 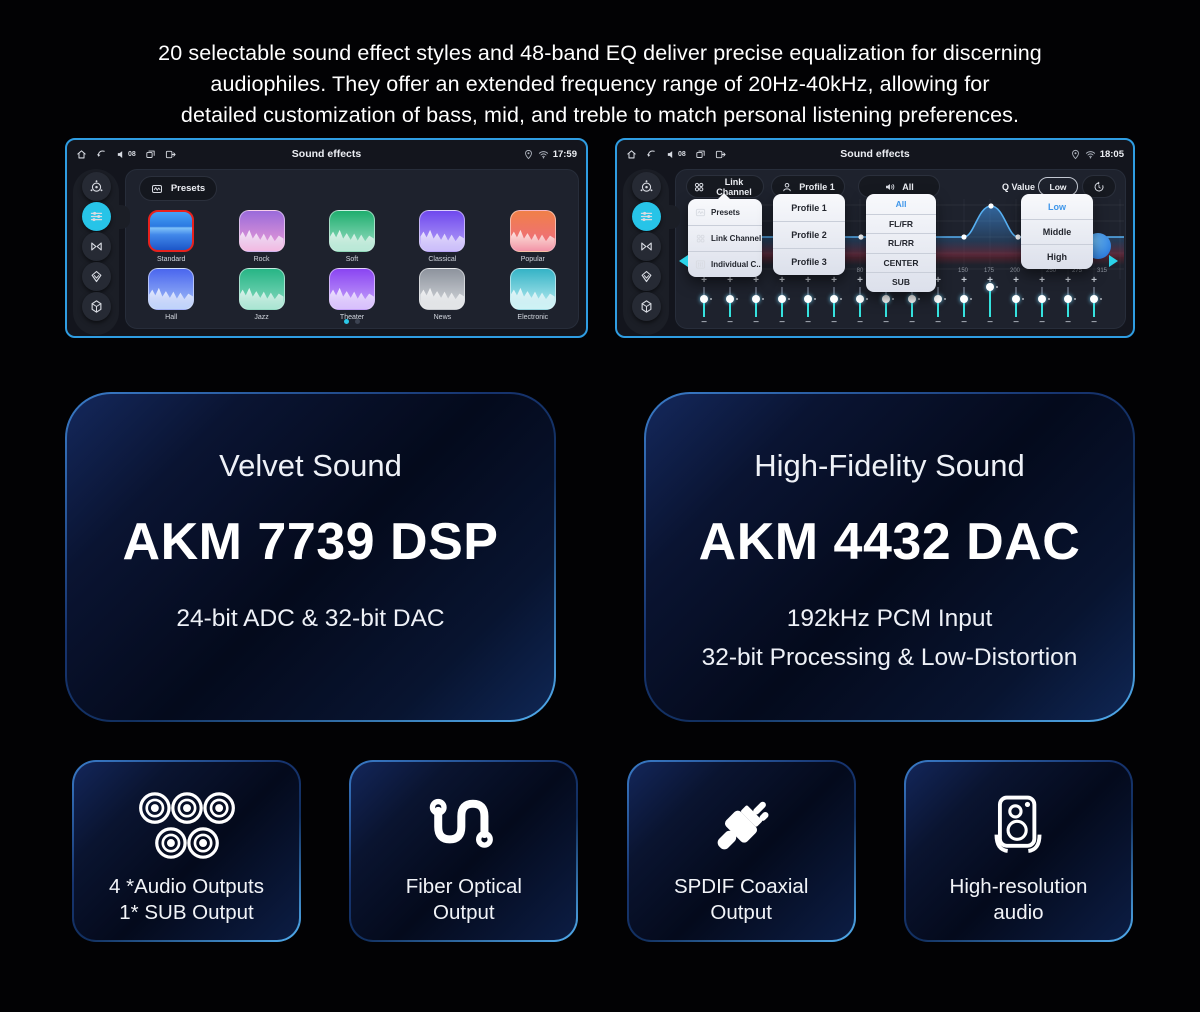 I want to click on menu-item: Profile 2, so click(x=809, y=234).